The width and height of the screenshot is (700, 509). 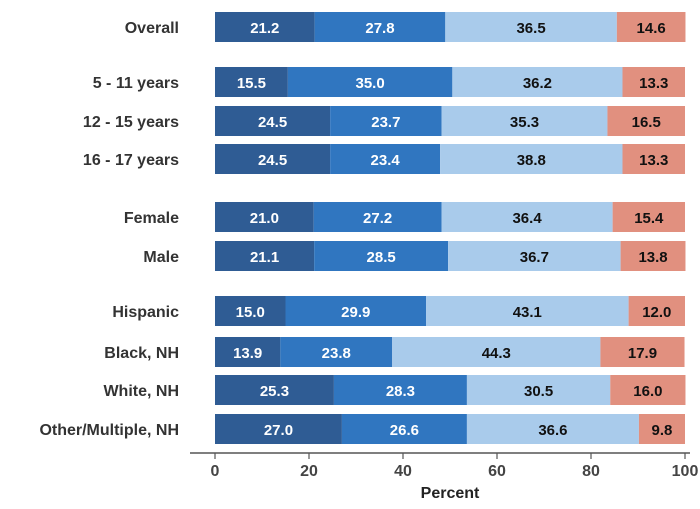 What do you see at coordinates (152, 28) in the screenshot?
I see `category-label: Overall` at bounding box center [152, 28].